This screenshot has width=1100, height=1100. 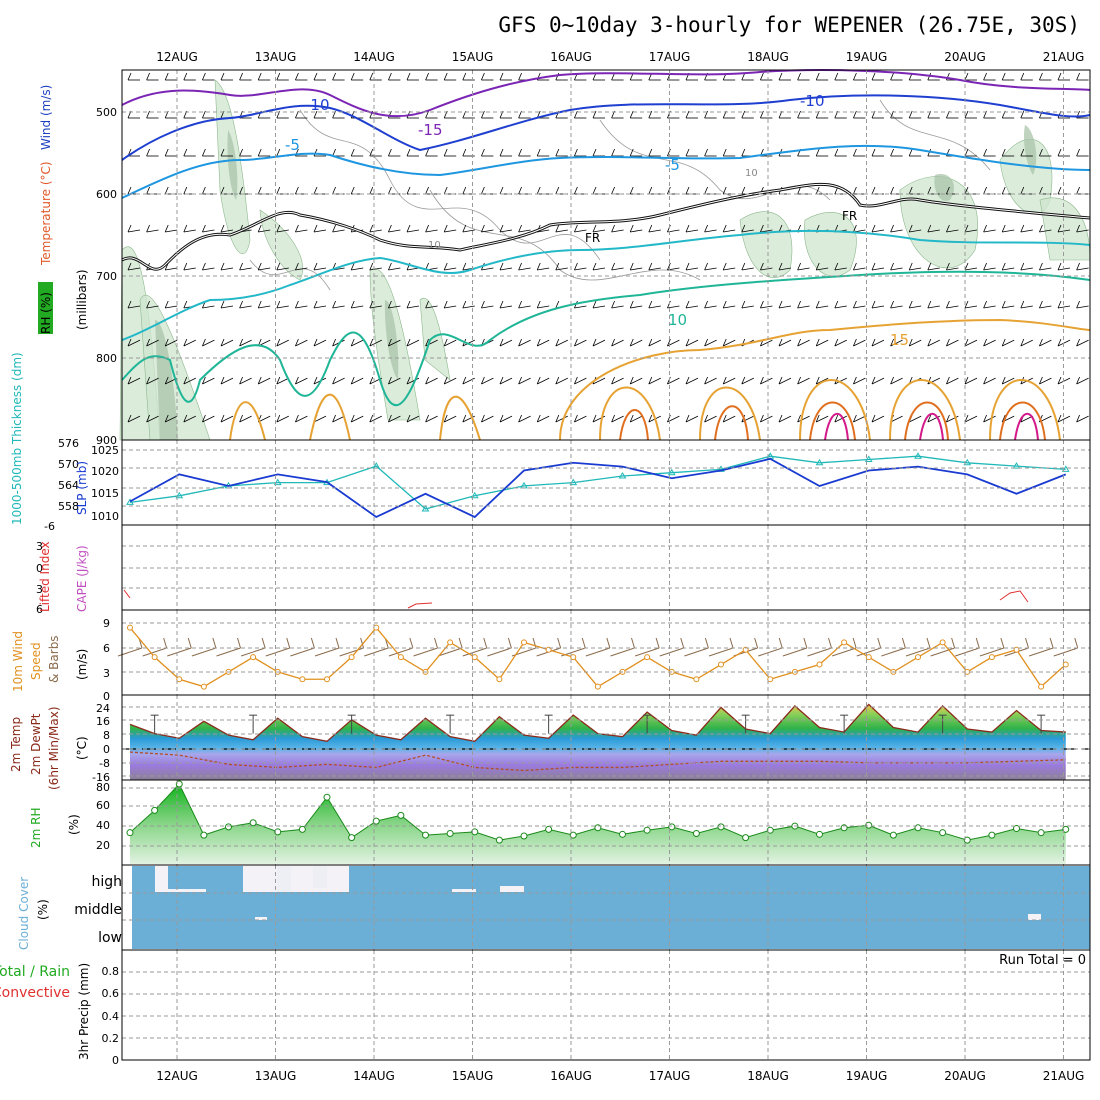 I want to click on date-label-bottom: 14AUG, so click(x=374, y=1076).